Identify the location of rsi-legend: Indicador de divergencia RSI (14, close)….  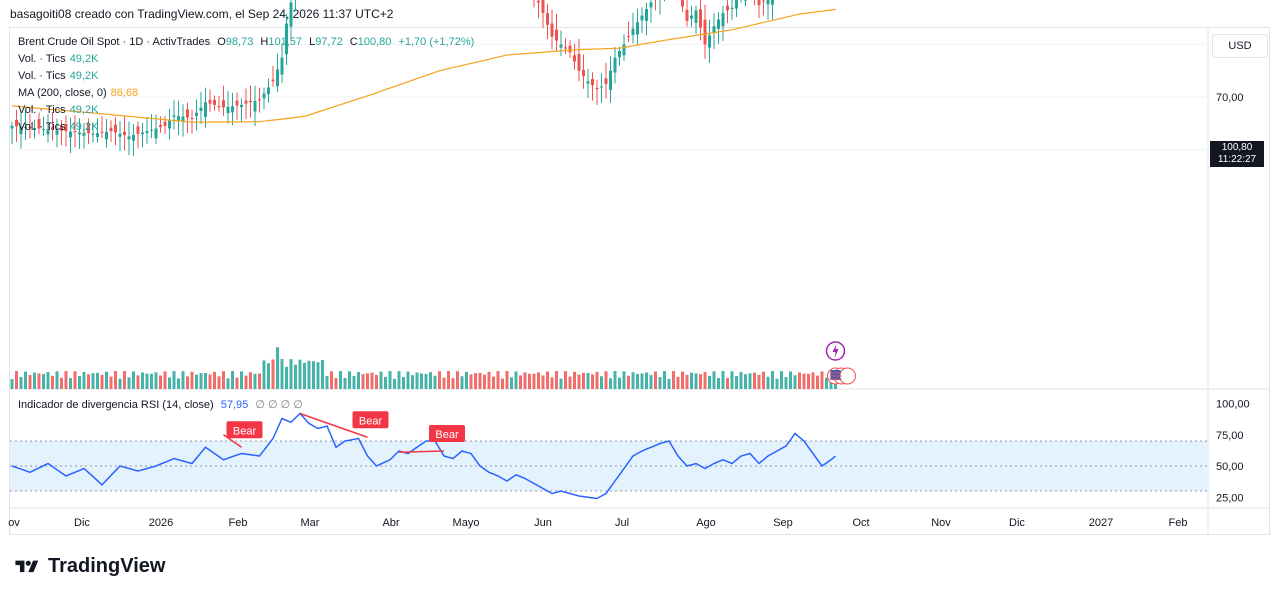
(162, 405).